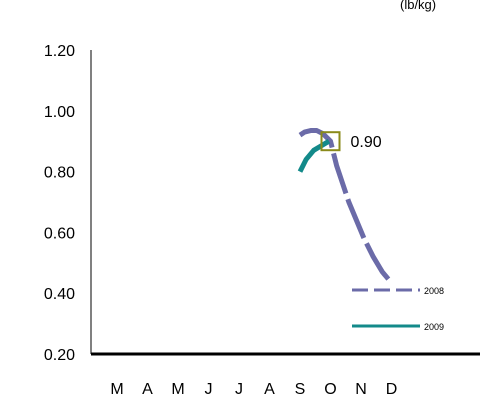  Describe the element at coordinates (392, 389) in the screenshot. I see `x-tick-label: D` at that location.